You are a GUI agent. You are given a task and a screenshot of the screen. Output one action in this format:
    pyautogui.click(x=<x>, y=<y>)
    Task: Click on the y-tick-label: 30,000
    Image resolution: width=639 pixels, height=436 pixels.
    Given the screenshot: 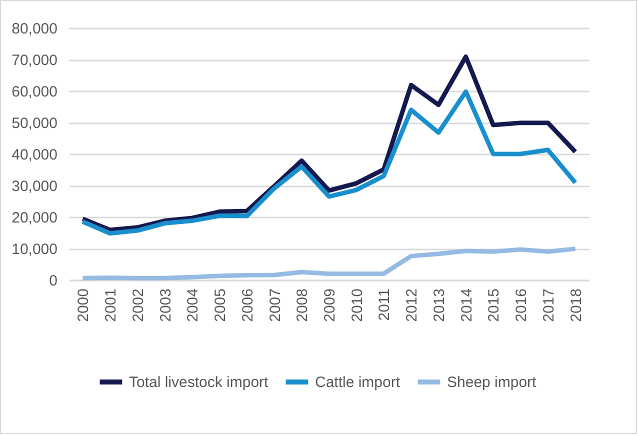 What is the action you would take?
    pyautogui.click(x=35, y=186)
    